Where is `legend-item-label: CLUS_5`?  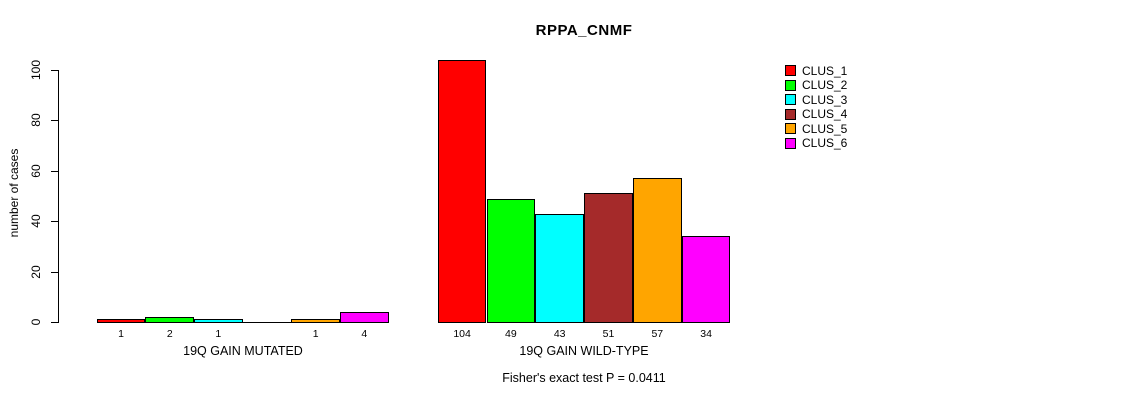 legend-item-label: CLUS_5 is located at coordinates (825, 128).